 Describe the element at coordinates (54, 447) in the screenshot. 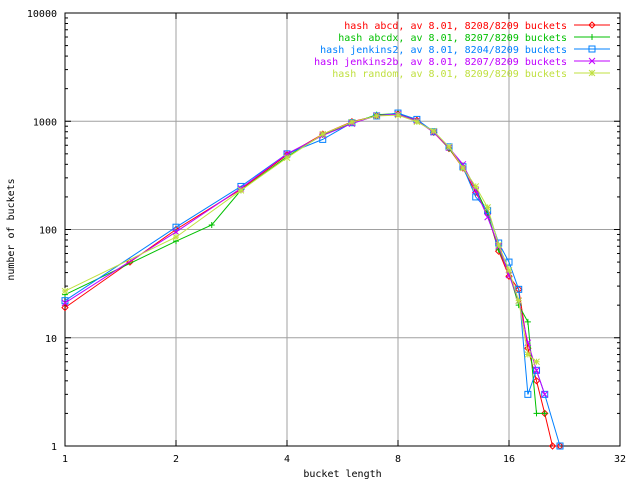

I see `y-tick-label: 1` at that location.